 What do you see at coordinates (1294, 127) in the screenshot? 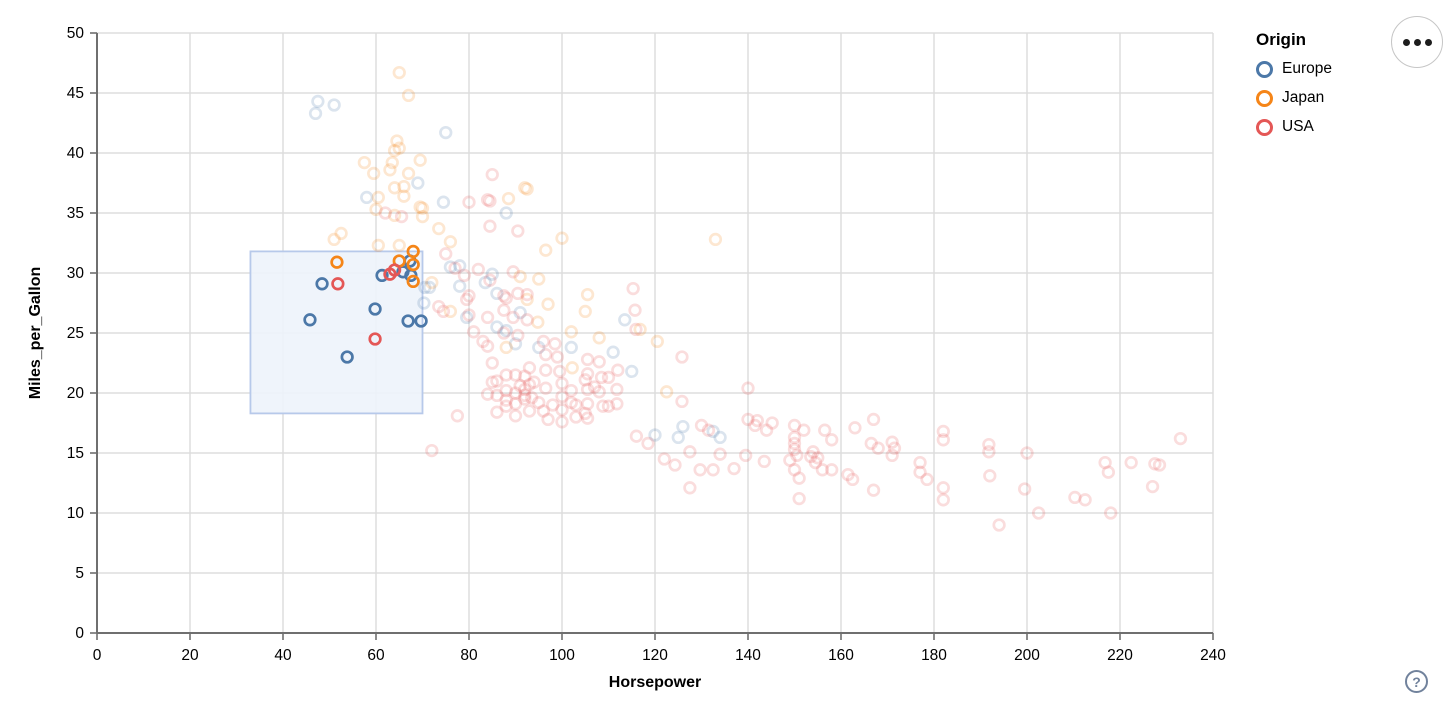
I see `legend-item-usa: USA` at bounding box center [1294, 127].